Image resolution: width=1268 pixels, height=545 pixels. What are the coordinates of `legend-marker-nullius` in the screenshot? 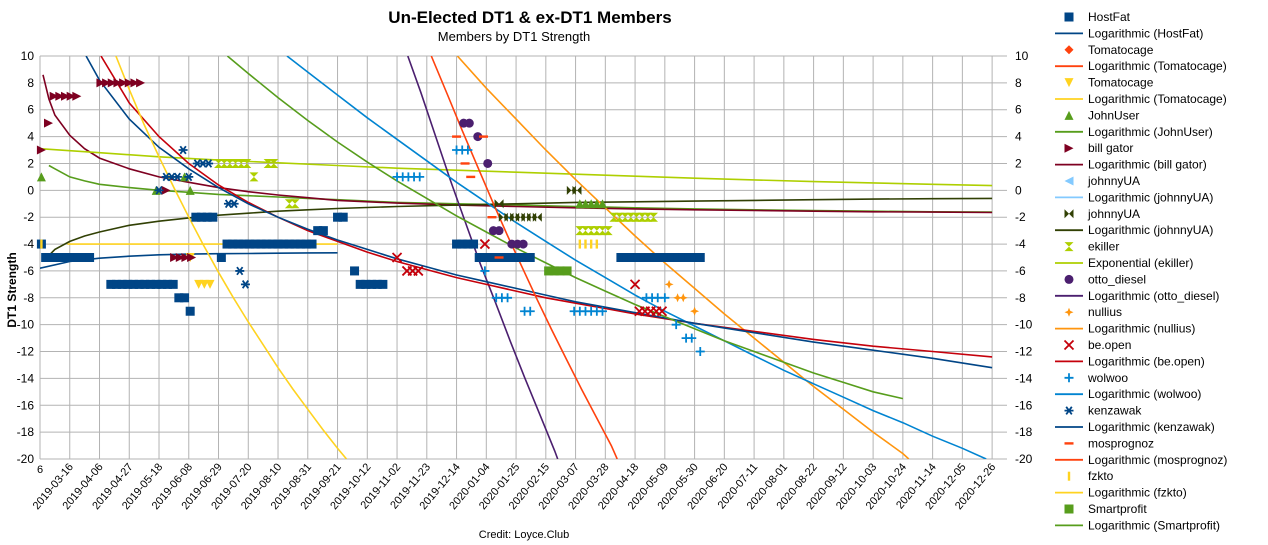 It's located at (1069, 312).